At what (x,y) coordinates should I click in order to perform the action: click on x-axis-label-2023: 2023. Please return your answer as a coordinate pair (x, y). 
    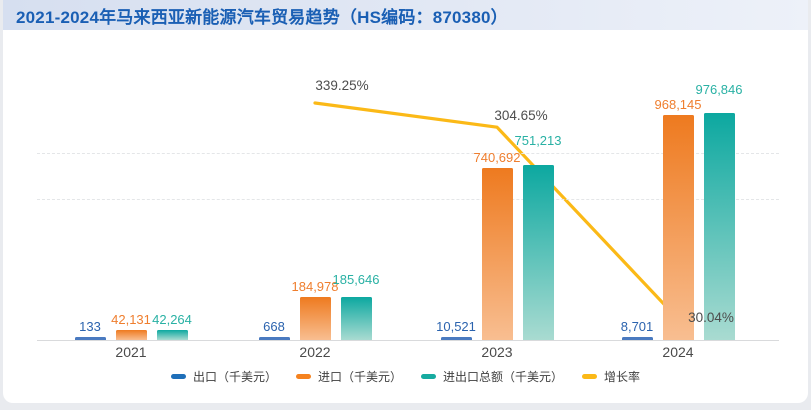
    Looking at the image, I should click on (497, 352).